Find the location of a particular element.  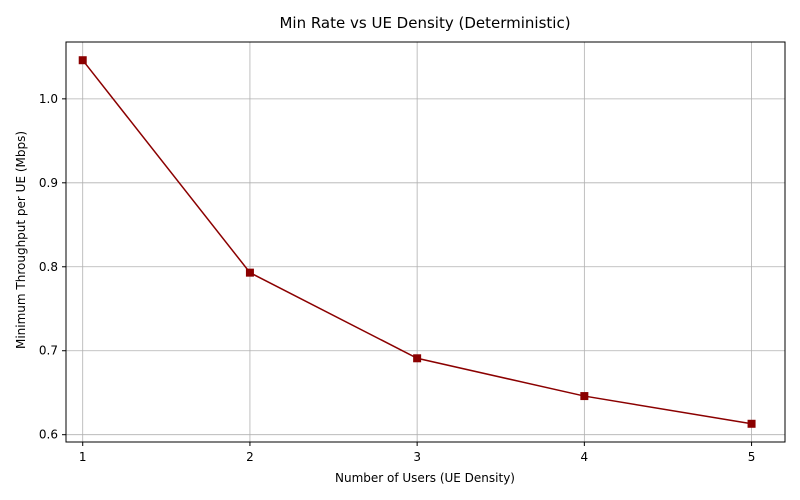

x-tick-label: 4 is located at coordinates (585, 457).